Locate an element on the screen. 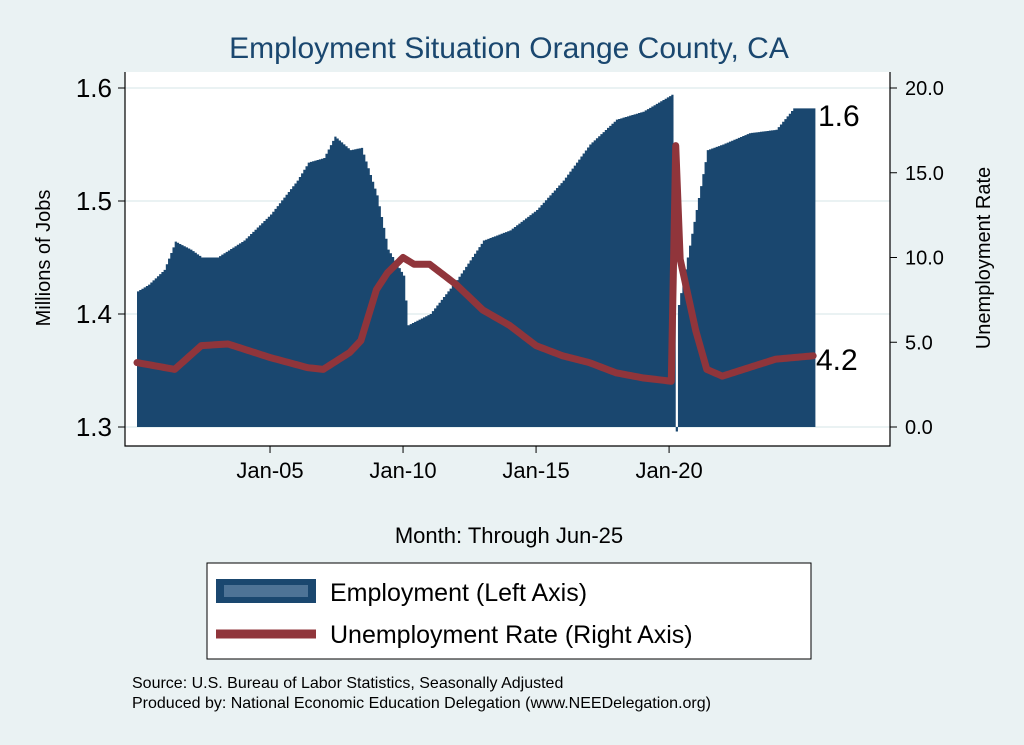 This screenshot has width=1024, height=745. x-tick-label: Jan-20 is located at coordinates (668, 470).